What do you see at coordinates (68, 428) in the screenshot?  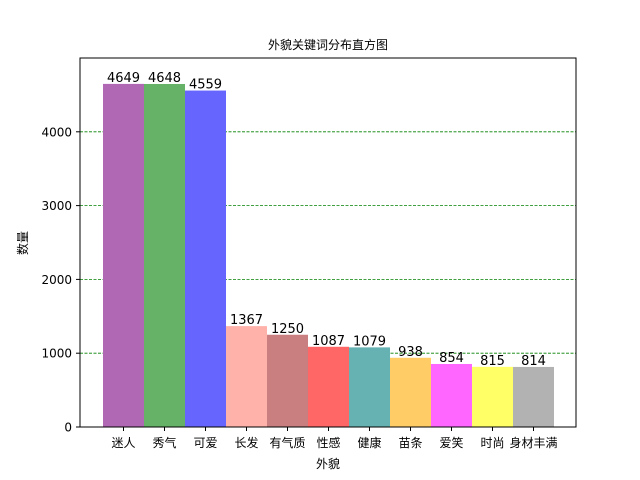 I see `y-tick-label: 0` at bounding box center [68, 428].